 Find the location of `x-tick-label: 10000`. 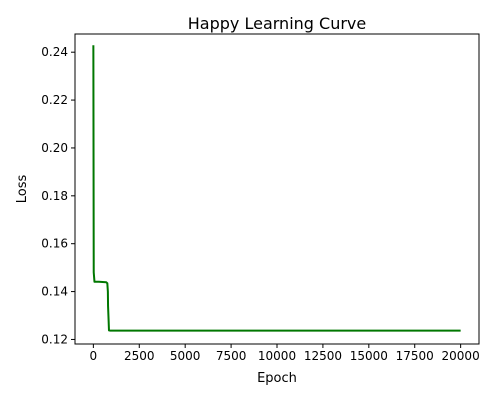

x-tick-label: 10000 is located at coordinates (277, 356).